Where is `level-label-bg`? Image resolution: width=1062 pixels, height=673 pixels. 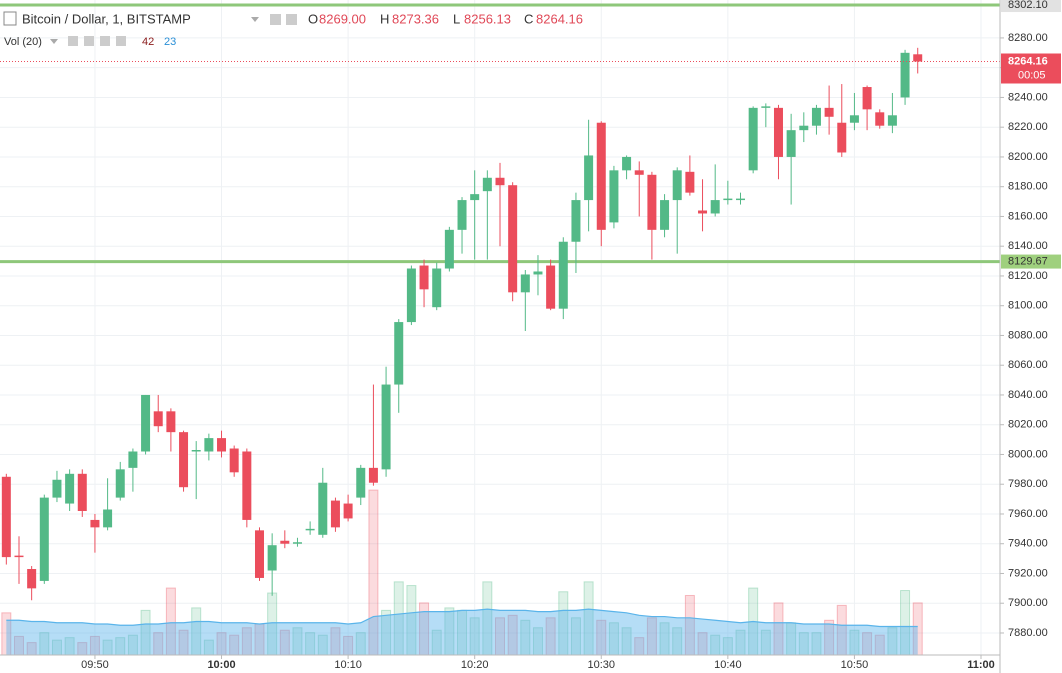 level-label-bg is located at coordinates (1031, 6).